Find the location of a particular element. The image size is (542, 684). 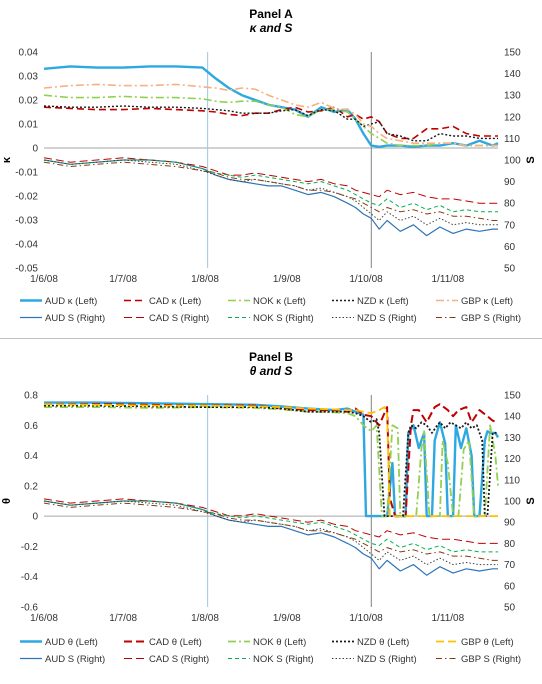

legend-entry-nzd-left: NZD θ (Left) is located at coordinates (370, 642).